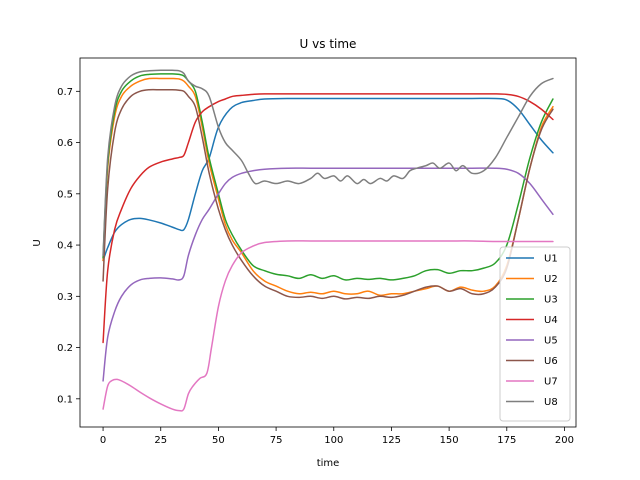 This screenshot has height=480, width=640. I want to click on y-tick-label: 0.2, so click(65, 348).